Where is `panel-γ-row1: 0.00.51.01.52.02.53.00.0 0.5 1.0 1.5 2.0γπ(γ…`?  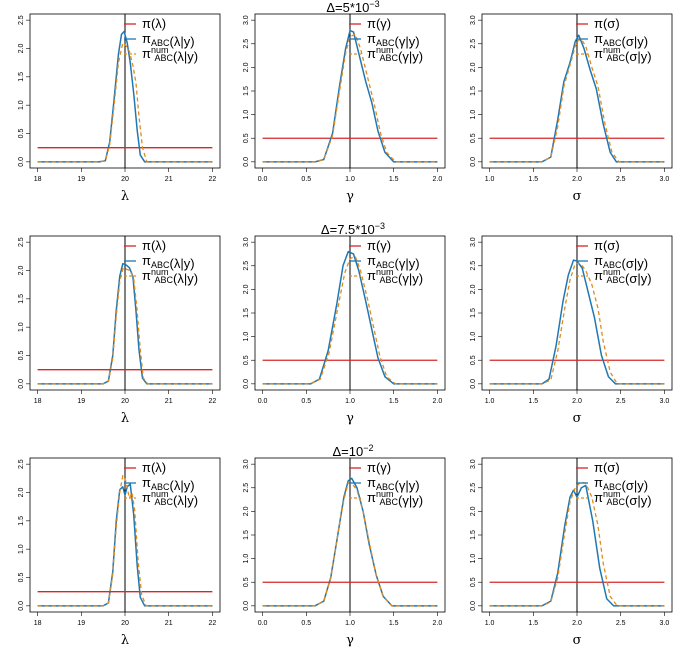
panel-γ-row1: 0.00.51.01.52.02.53.00.0 0.5 1.0 1.5 2.0γπ(γ… is located at coordinates (344, 108).